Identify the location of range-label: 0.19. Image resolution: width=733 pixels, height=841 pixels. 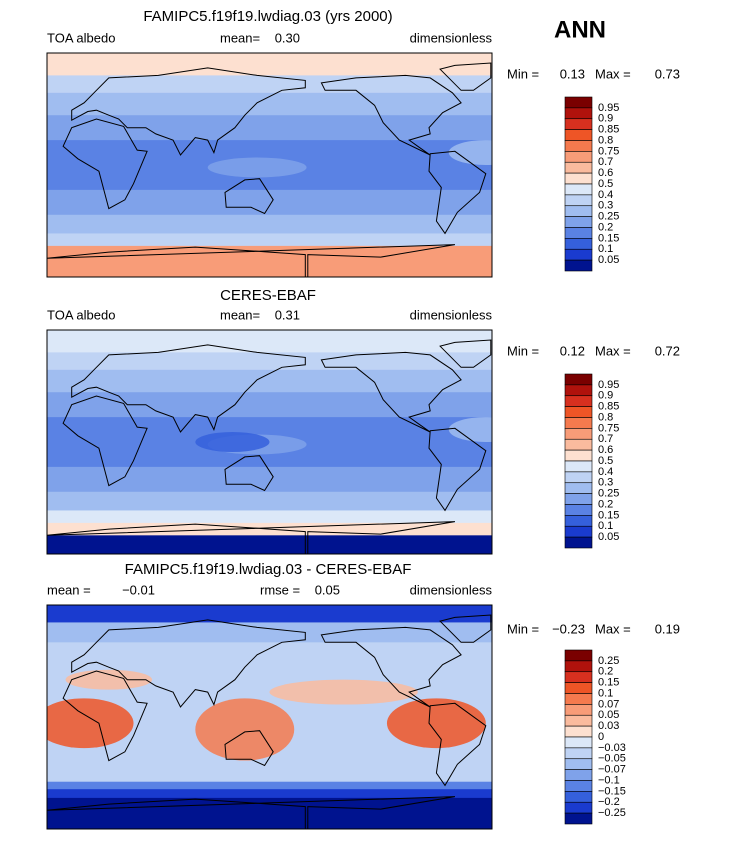
(667, 628).